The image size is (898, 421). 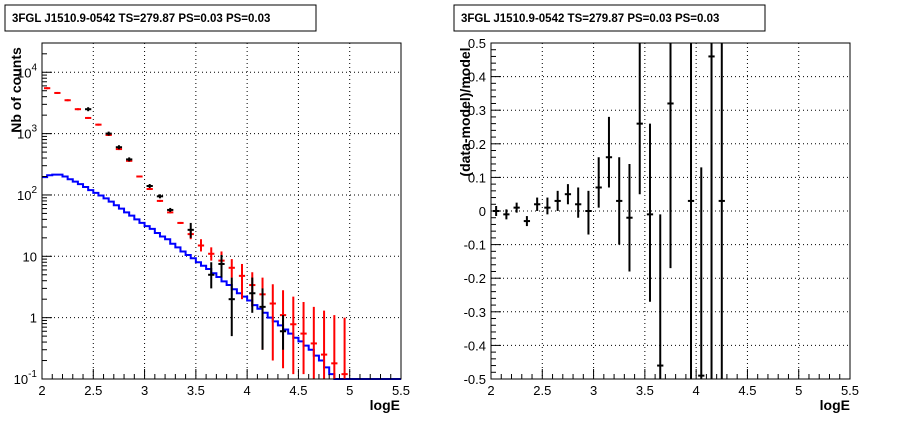 What do you see at coordinates (645, 390) in the screenshot?
I see `residual-x-tick-label: 3.5` at bounding box center [645, 390].